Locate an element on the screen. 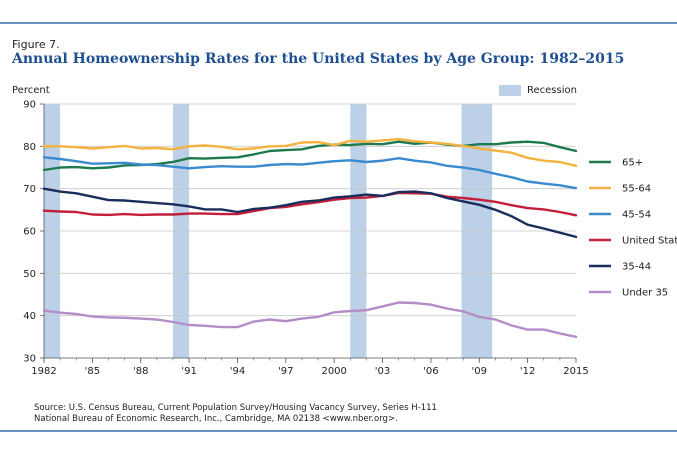 The width and height of the screenshot is (677, 451). y-tick-label: 70 is located at coordinates (29, 189).